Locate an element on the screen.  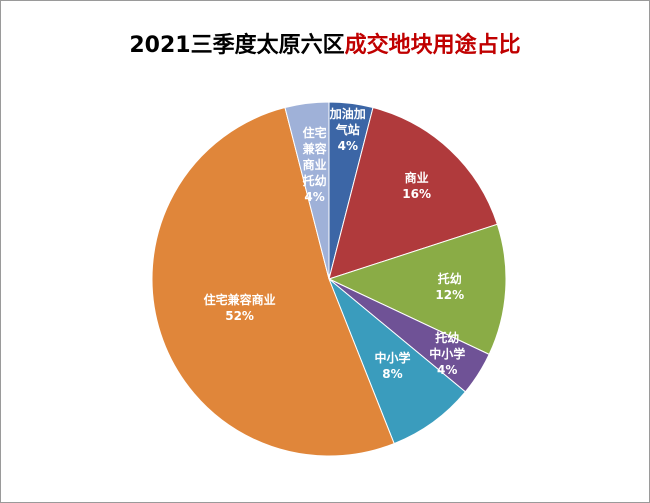
value-label: 16% is located at coordinates (416, 193).